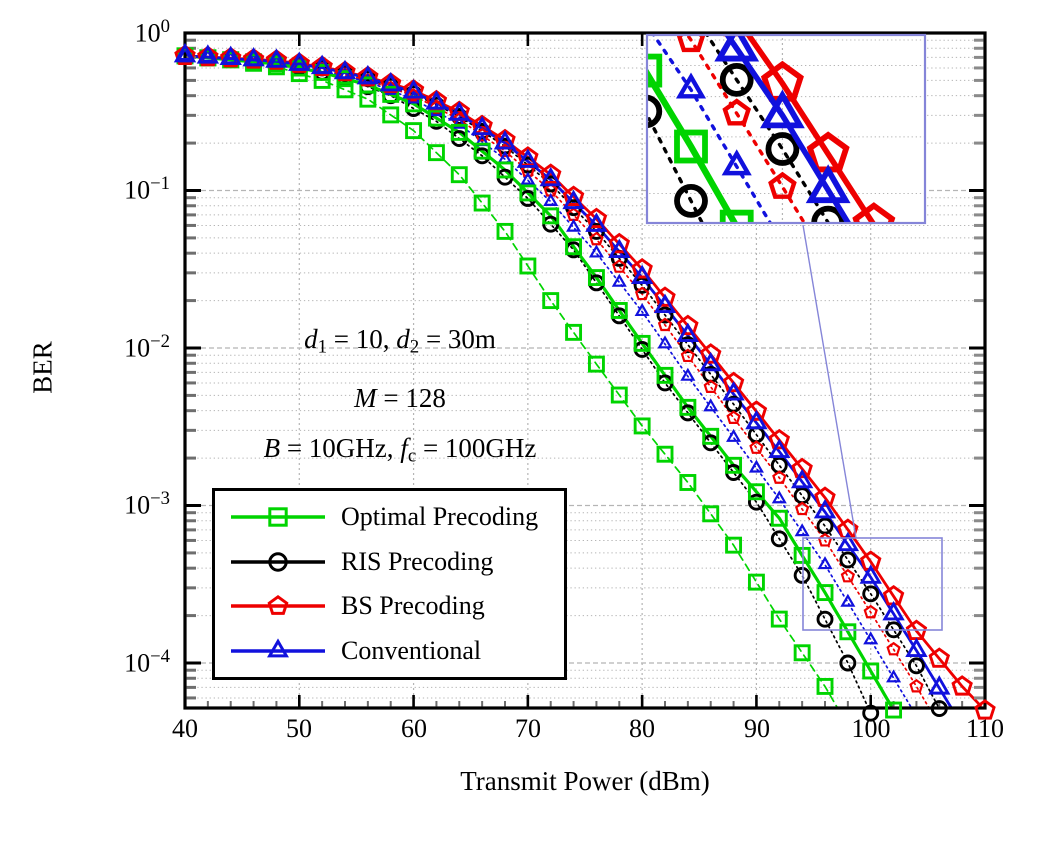 This screenshot has height=841, width=1040. What do you see at coordinates (278, 648) in the screenshot?
I see `legend-sample-conventional` at bounding box center [278, 648].